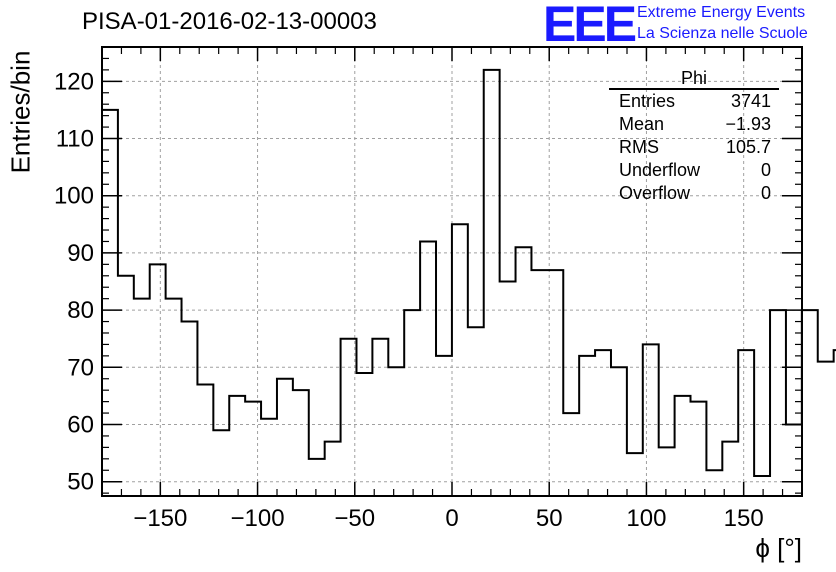 The image size is (836, 572). What do you see at coordinates (80, 367) in the screenshot?
I see `y-tick-label: 70` at bounding box center [80, 367].